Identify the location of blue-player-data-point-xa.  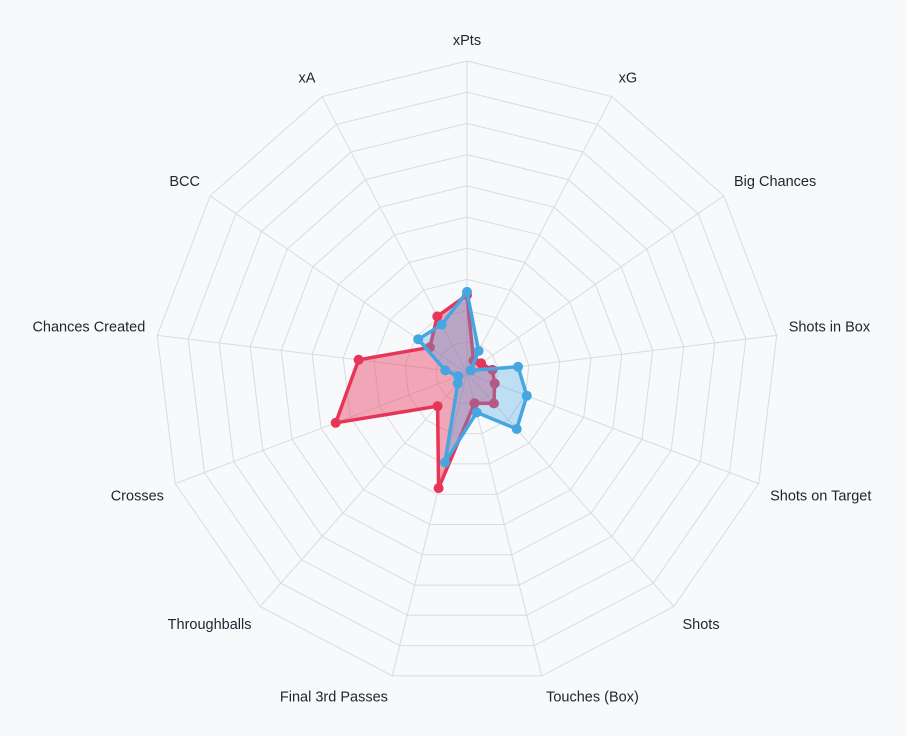
(441, 324).